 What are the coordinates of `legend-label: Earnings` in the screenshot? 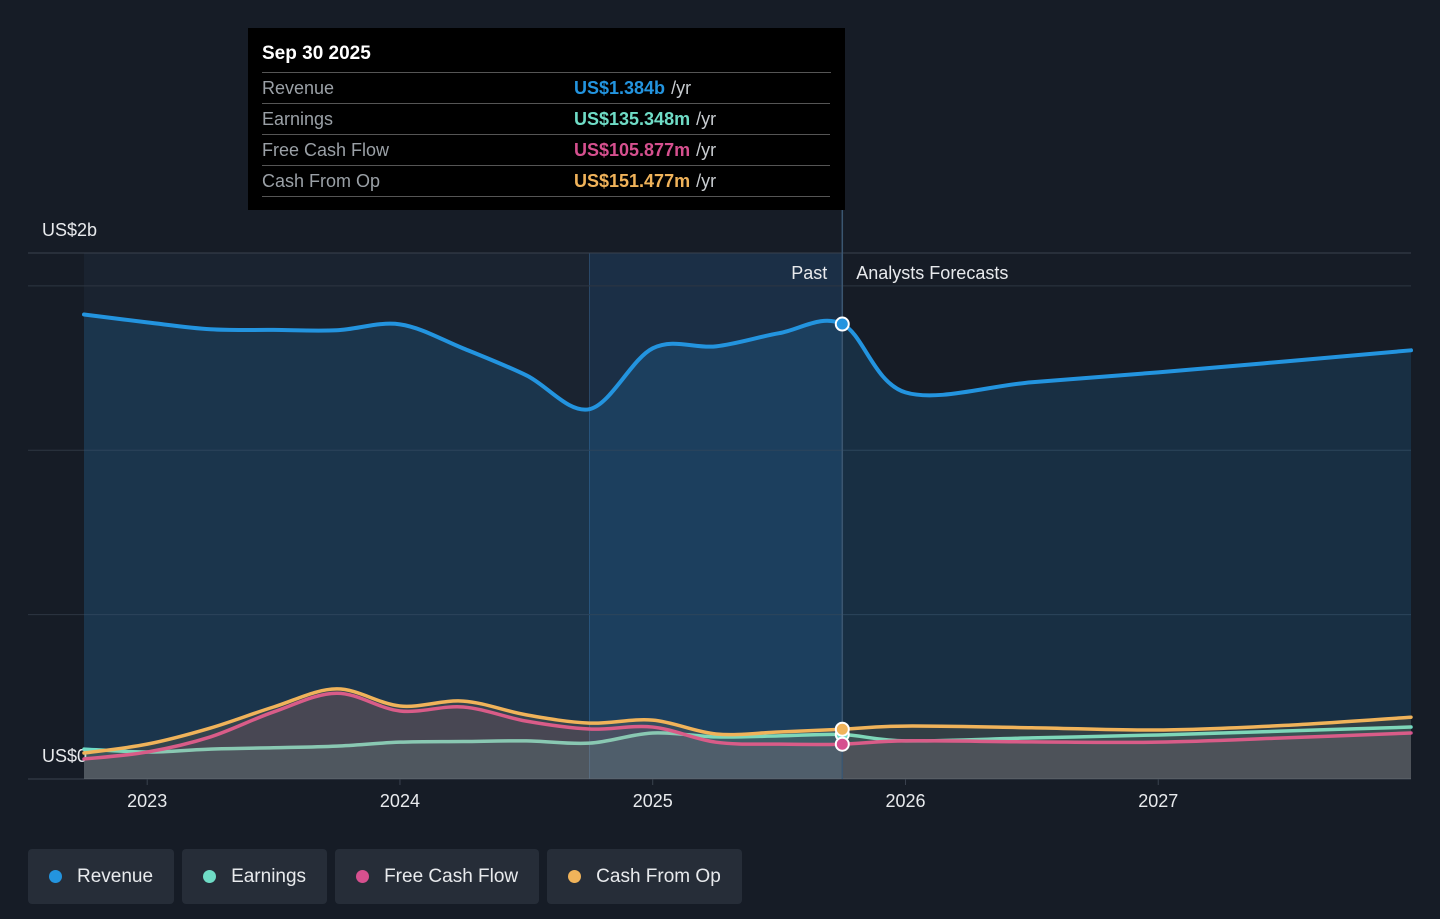 It's located at (269, 876).